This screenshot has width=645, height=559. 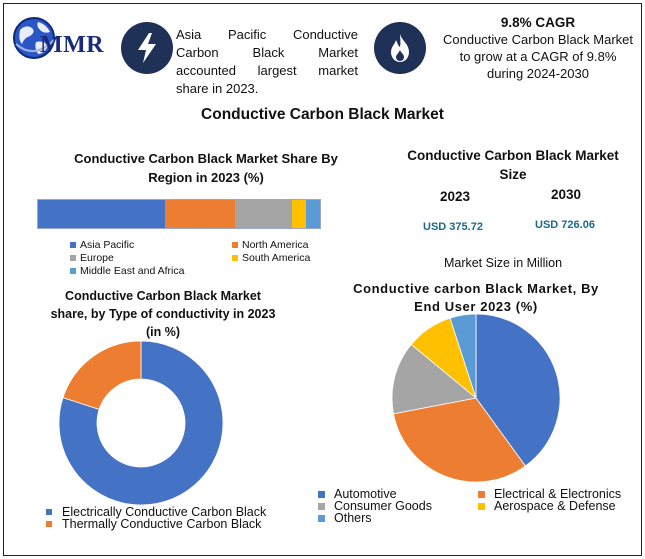 I want to click on legend-label: Consumer Goods, so click(x=383, y=506).